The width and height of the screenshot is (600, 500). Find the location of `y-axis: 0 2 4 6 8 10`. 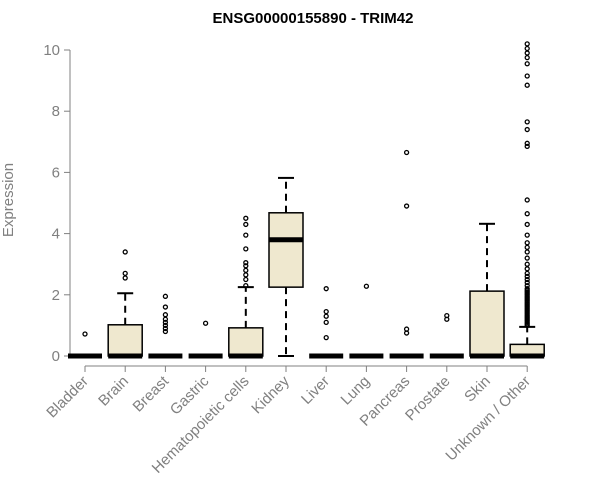

y-axis: 0 2 4 6 8 10 is located at coordinates (57, 203).